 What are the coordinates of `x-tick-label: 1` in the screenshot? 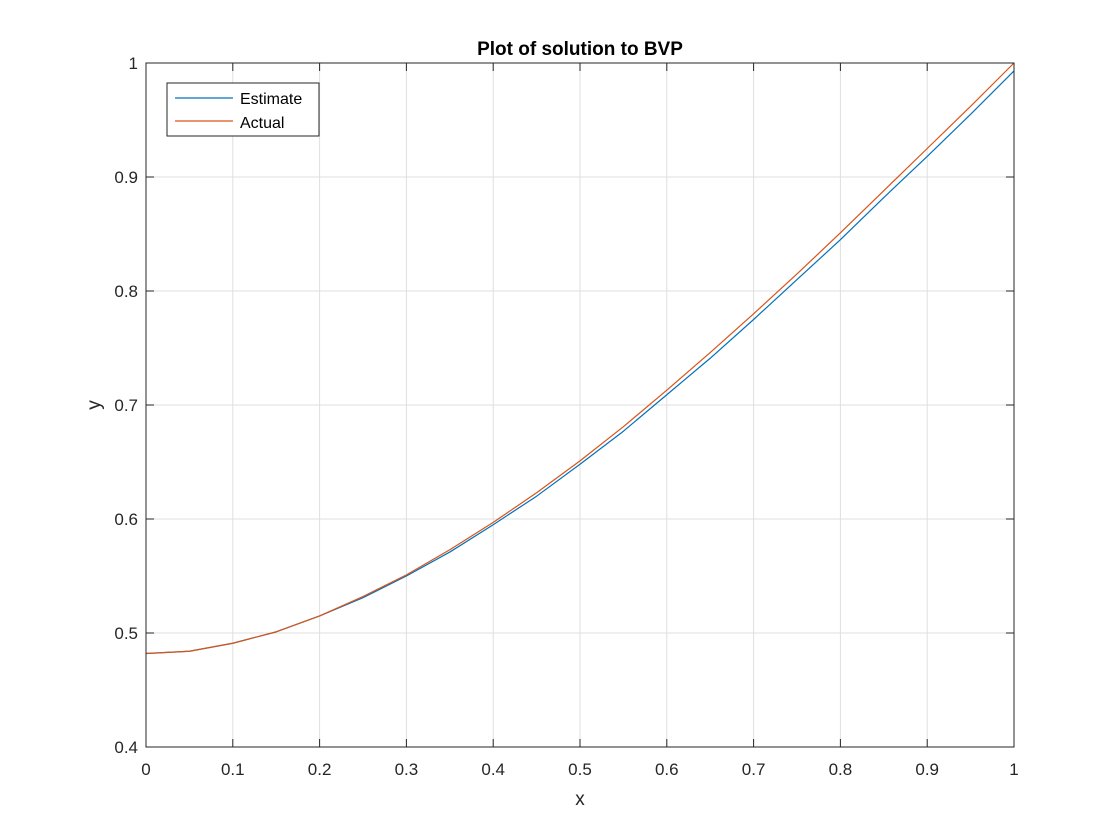 It's located at (1013, 769).